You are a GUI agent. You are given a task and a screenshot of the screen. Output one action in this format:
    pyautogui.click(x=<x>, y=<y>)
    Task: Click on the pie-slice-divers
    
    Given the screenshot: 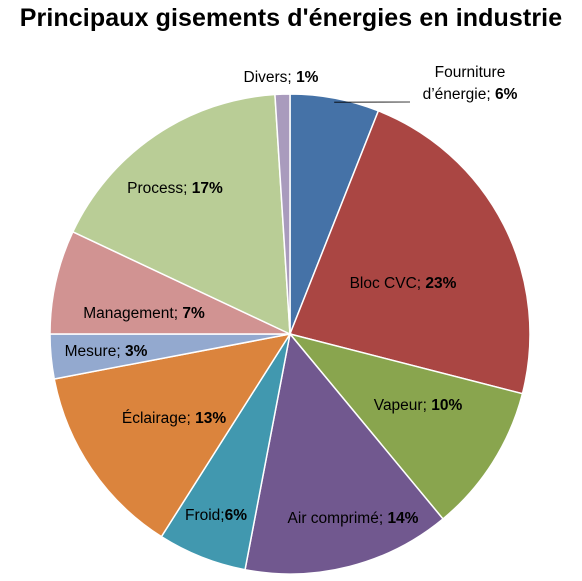 What is the action you would take?
    pyautogui.click(x=282, y=214)
    